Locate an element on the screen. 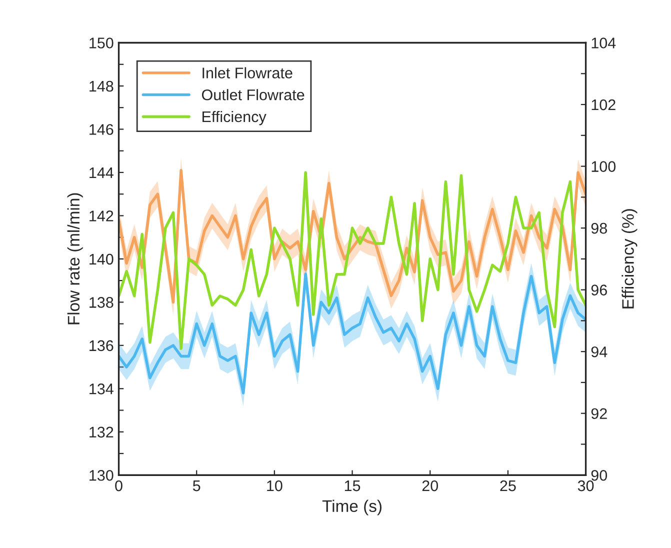  y2-tick-label: 94 is located at coordinates (599, 352).